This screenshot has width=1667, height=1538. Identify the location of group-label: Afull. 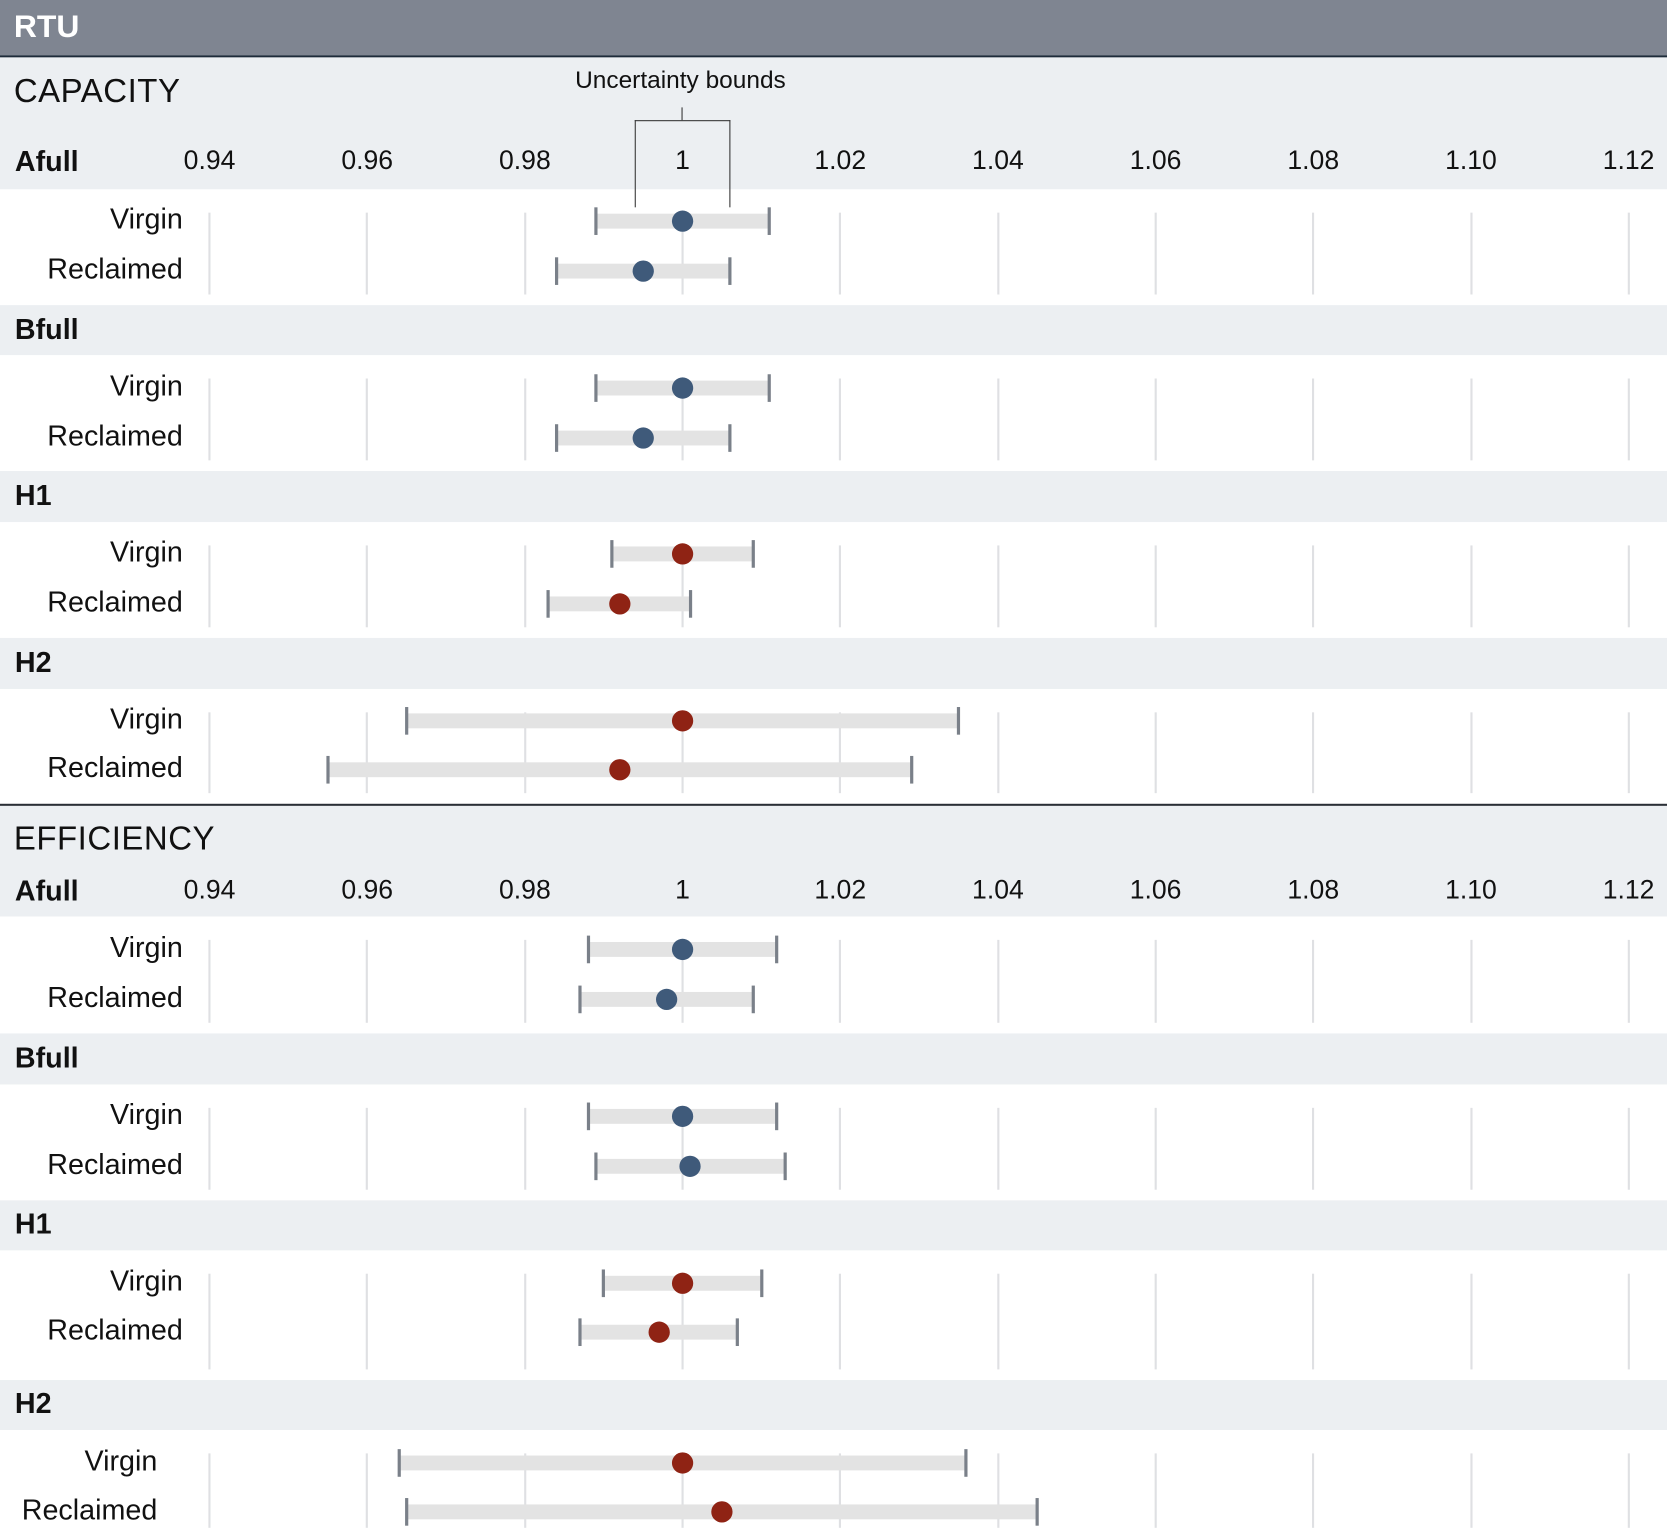
(46, 891).